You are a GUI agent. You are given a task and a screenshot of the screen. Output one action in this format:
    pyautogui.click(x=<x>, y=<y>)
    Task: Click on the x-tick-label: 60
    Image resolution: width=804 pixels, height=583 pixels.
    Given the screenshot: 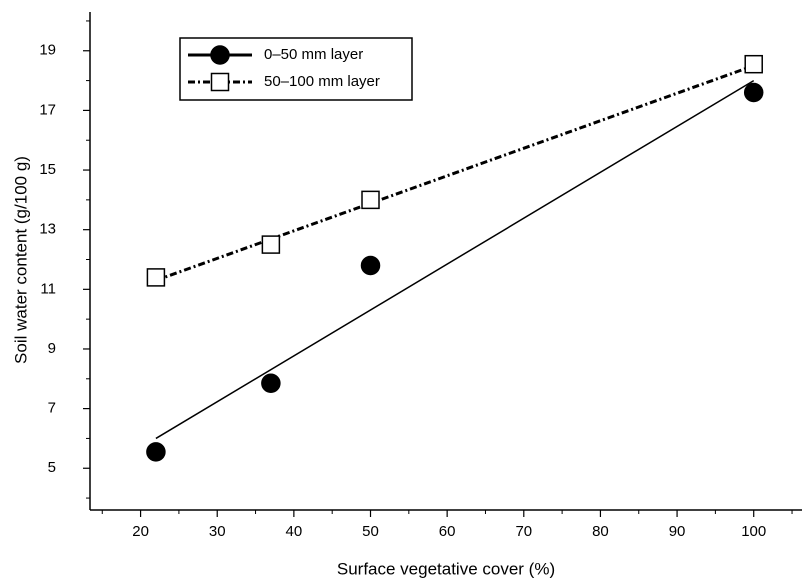 What is the action you would take?
    pyautogui.click(x=447, y=531)
    